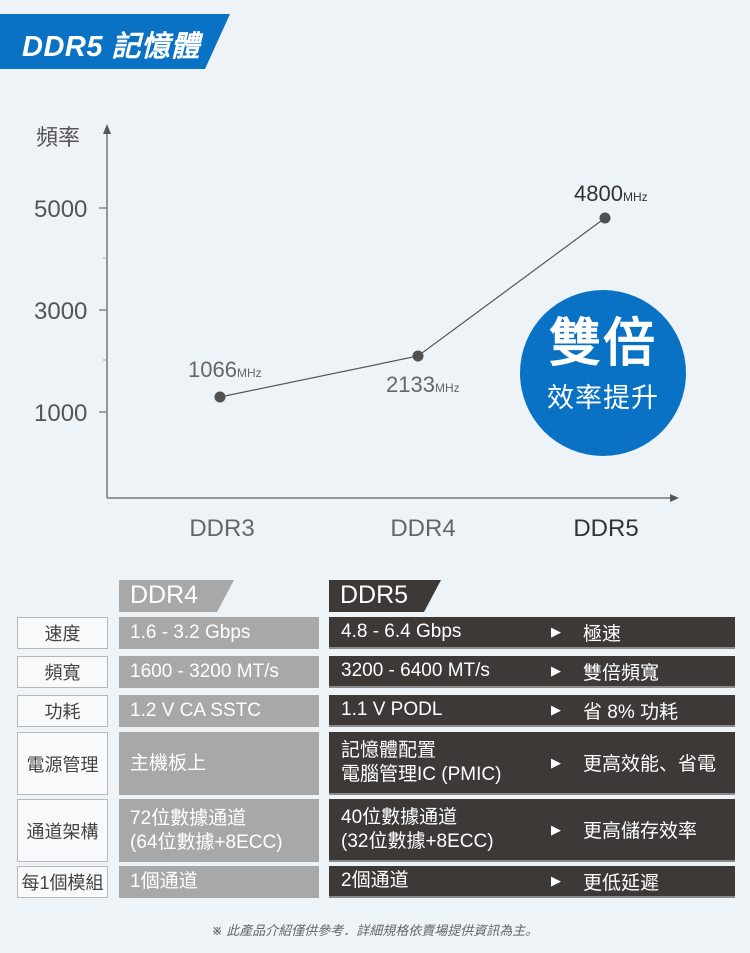 This screenshot has width=750, height=953. I want to click on row-label: 通道架構, so click(62, 830).